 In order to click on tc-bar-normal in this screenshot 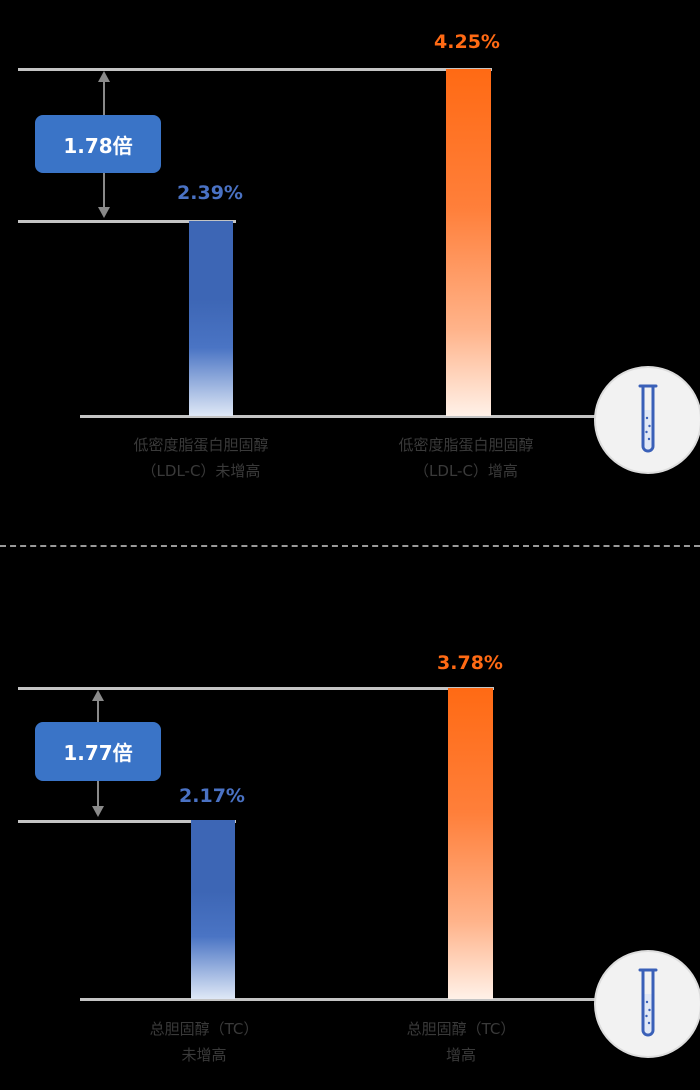, I will do `click(213, 909)`.